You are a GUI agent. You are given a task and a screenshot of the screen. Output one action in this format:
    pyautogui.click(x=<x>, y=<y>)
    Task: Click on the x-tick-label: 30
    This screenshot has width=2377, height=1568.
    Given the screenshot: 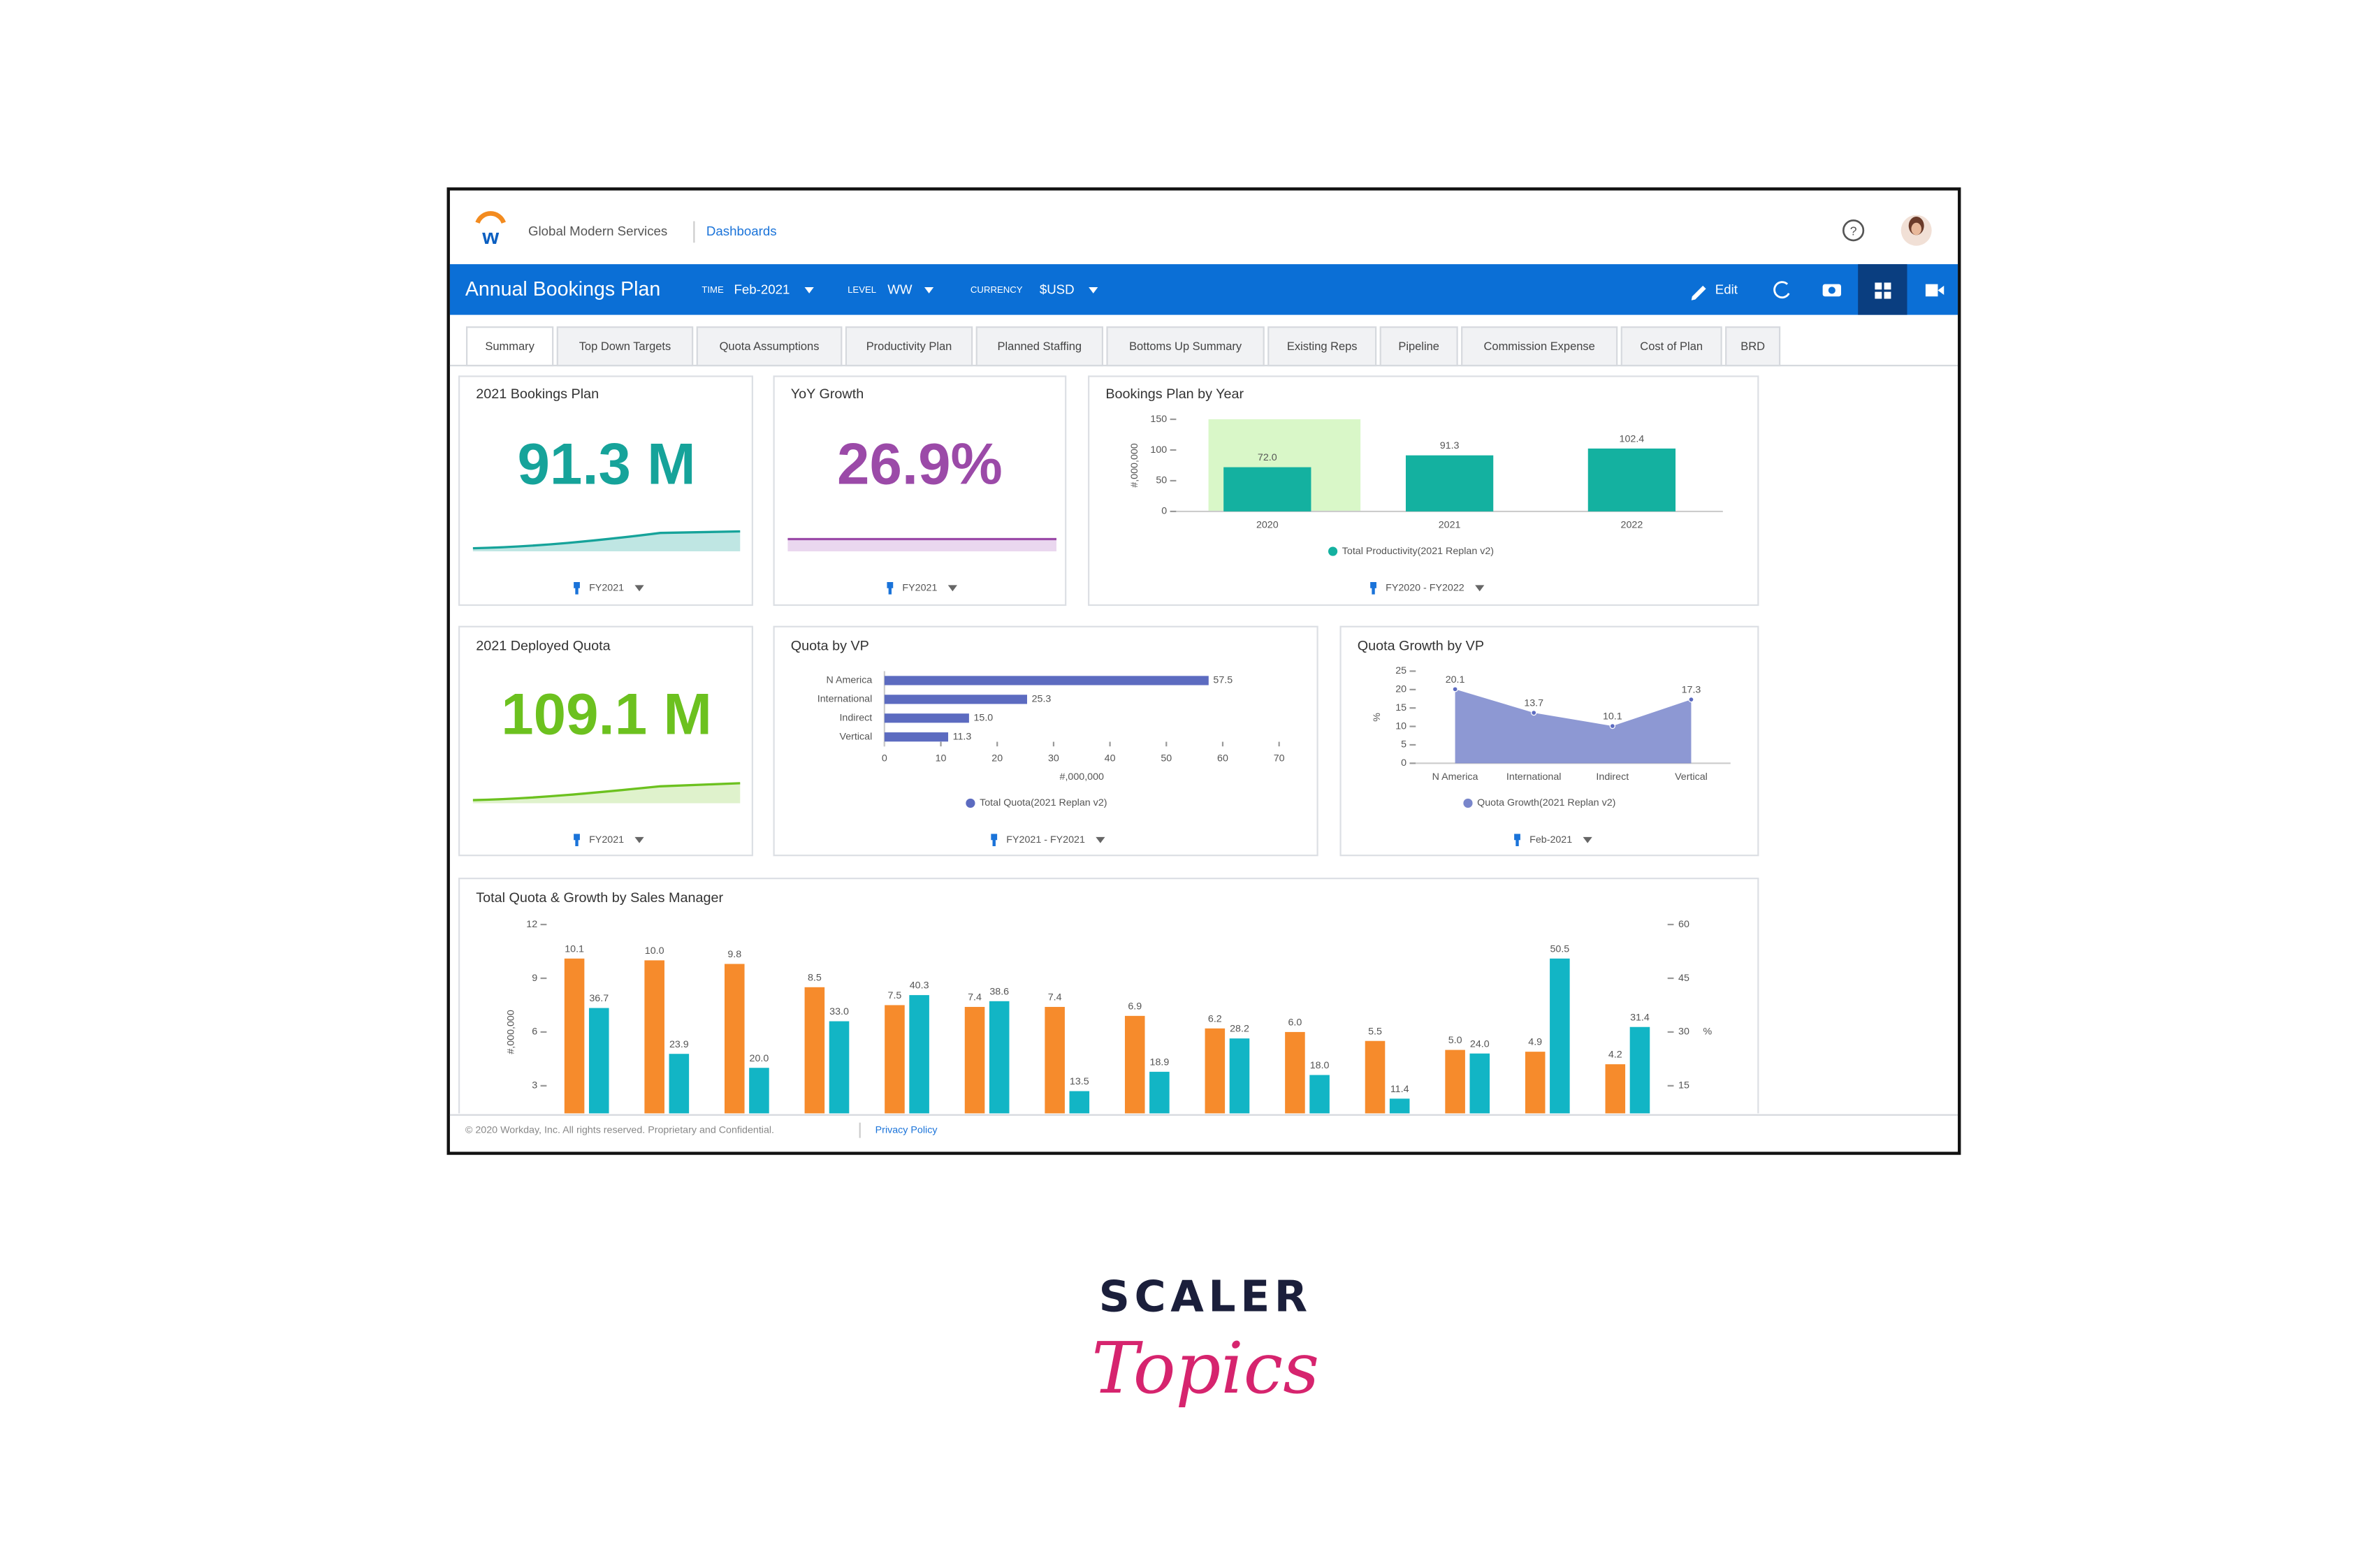 What is the action you would take?
    pyautogui.click(x=1053, y=758)
    